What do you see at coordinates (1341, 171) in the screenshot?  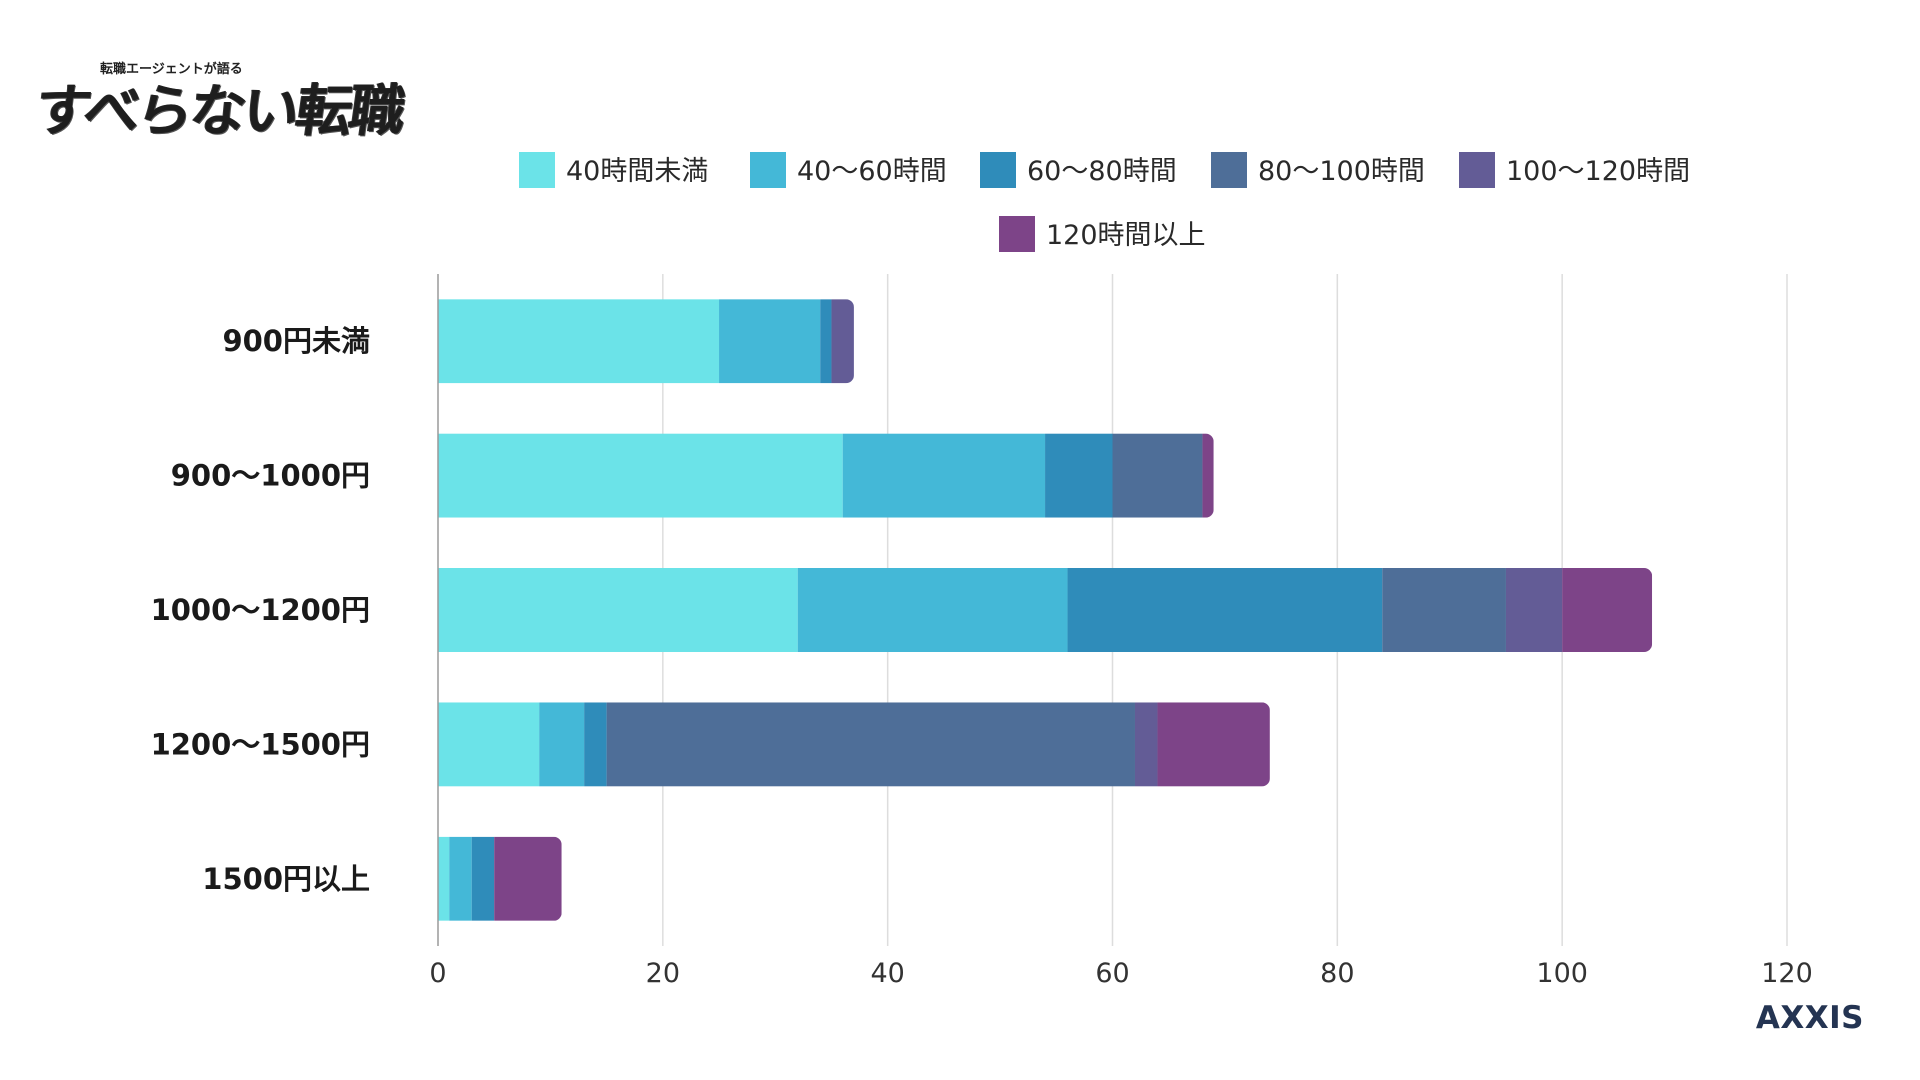 I see `legend-label: 80〜100時間` at bounding box center [1341, 171].